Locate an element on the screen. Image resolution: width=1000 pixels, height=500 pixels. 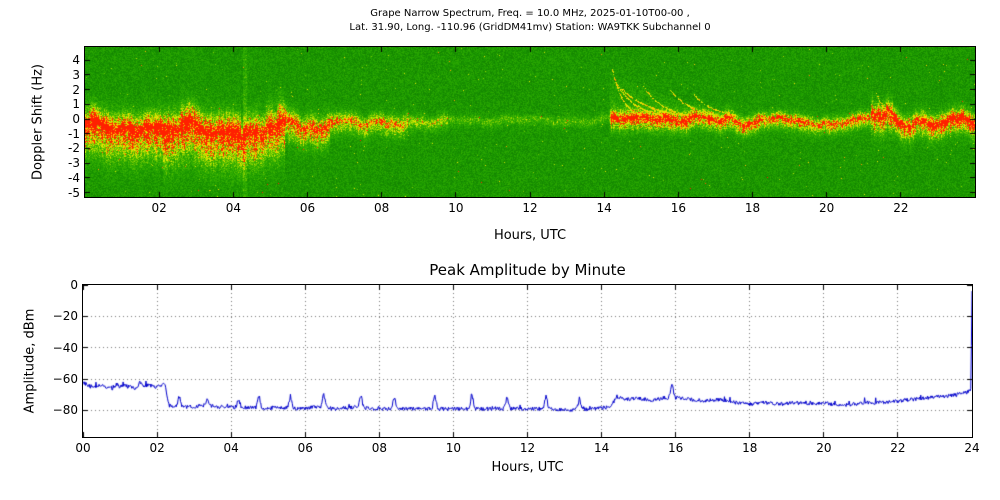
amplitude-x-tick-label: 16 is located at coordinates (676, 448).